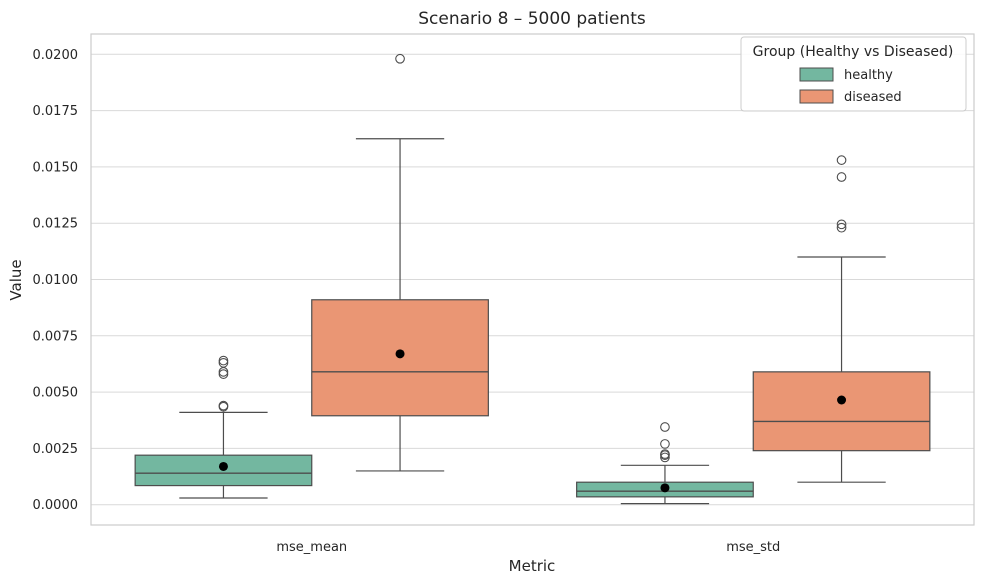  I want to click on chart-title: Scenario 8 – 5000 patients, so click(532, 19).